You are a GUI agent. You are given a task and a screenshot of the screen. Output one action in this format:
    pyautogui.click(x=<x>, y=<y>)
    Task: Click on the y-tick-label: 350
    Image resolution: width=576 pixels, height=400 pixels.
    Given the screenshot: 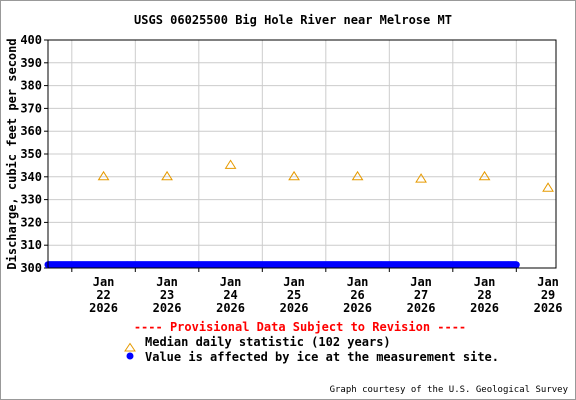 What is the action you would take?
    pyautogui.click(x=31, y=154)
    